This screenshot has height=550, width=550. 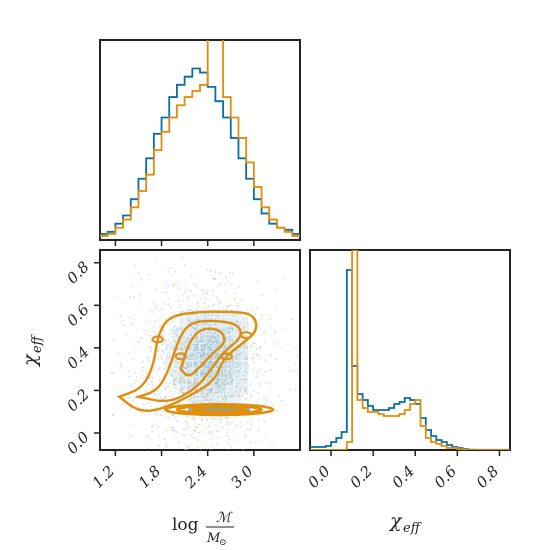 What do you see at coordinates (403, 477) in the screenshot?
I see `x-tick-label: 0.4` at bounding box center [403, 477].